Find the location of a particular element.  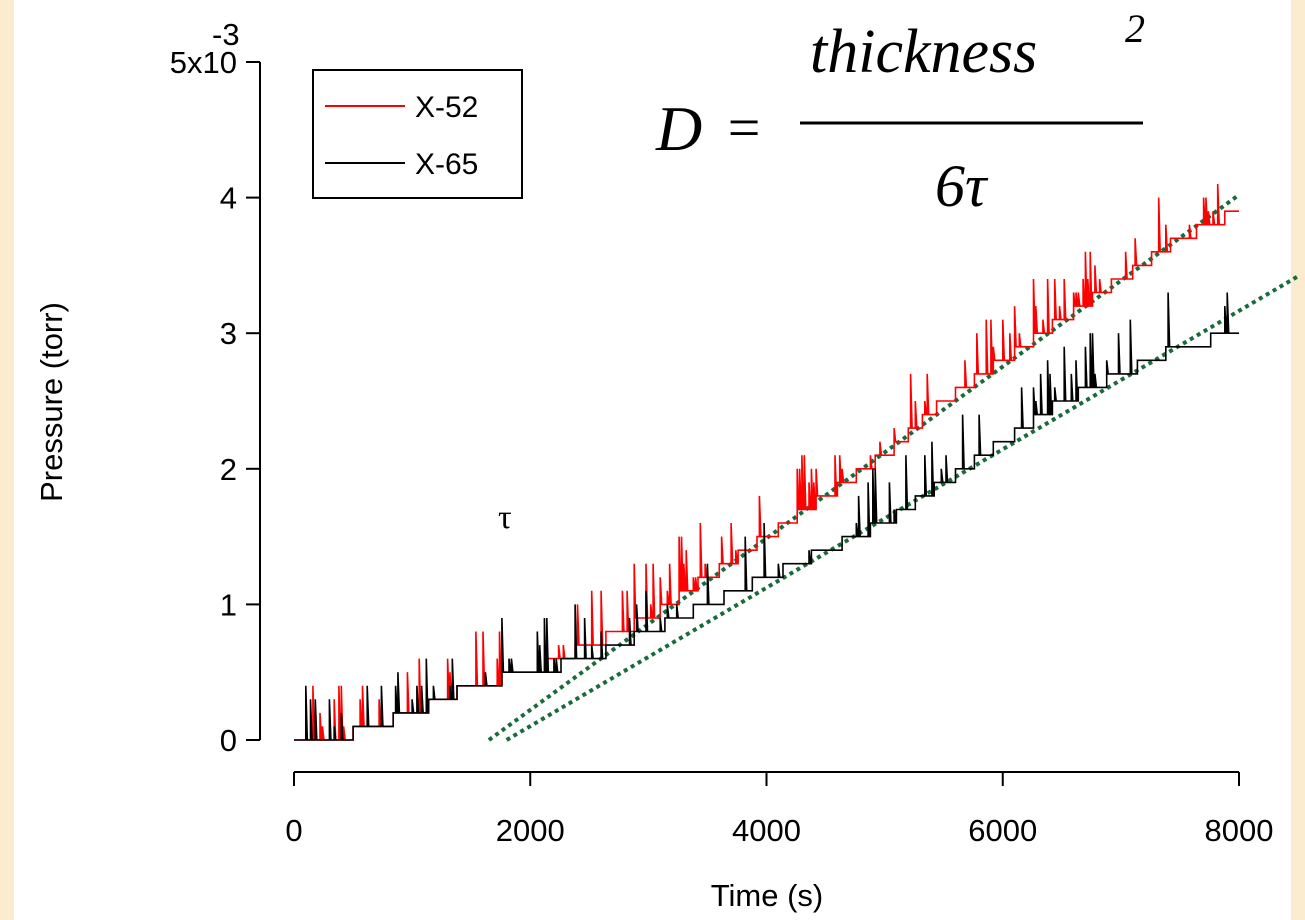

equation-equals: = is located at coordinates (743, 127).